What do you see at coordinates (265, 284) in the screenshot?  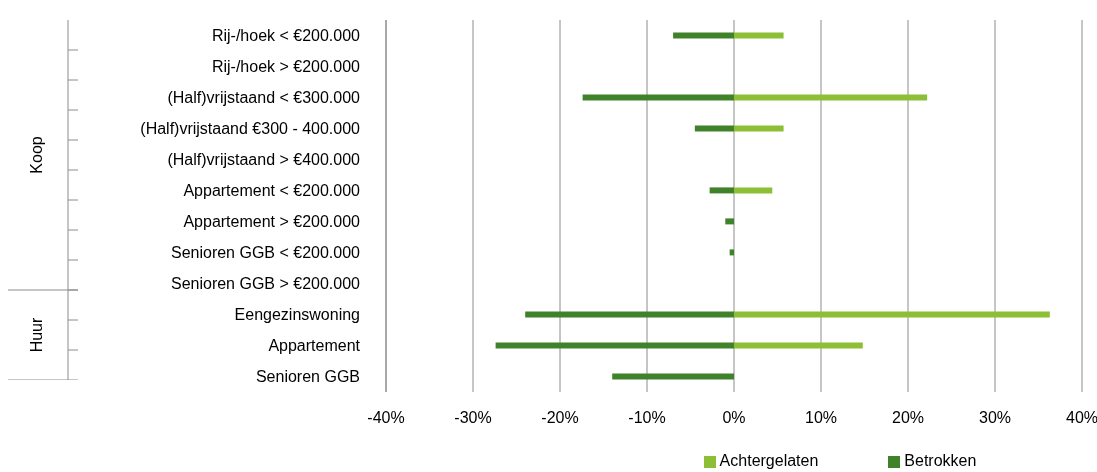 I see `y-tick-label: Senioren GGB > €200.000` at bounding box center [265, 284].